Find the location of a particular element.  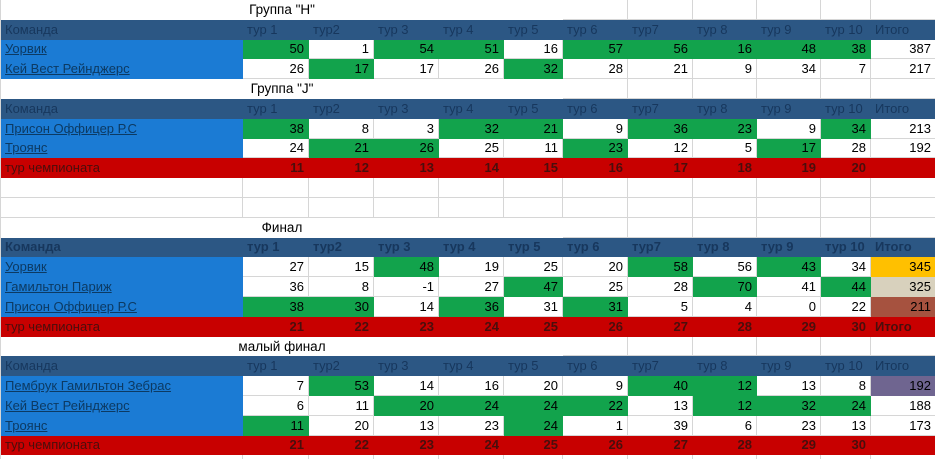

total-cell: 213 is located at coordinates (903, 128).